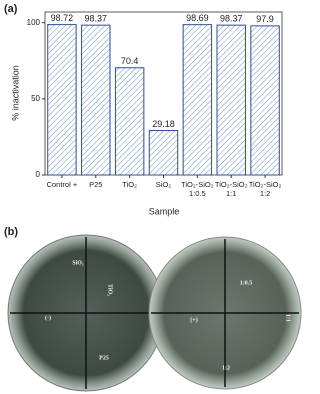  I want to click on dish-label: TiO₂, so click(110, 290).